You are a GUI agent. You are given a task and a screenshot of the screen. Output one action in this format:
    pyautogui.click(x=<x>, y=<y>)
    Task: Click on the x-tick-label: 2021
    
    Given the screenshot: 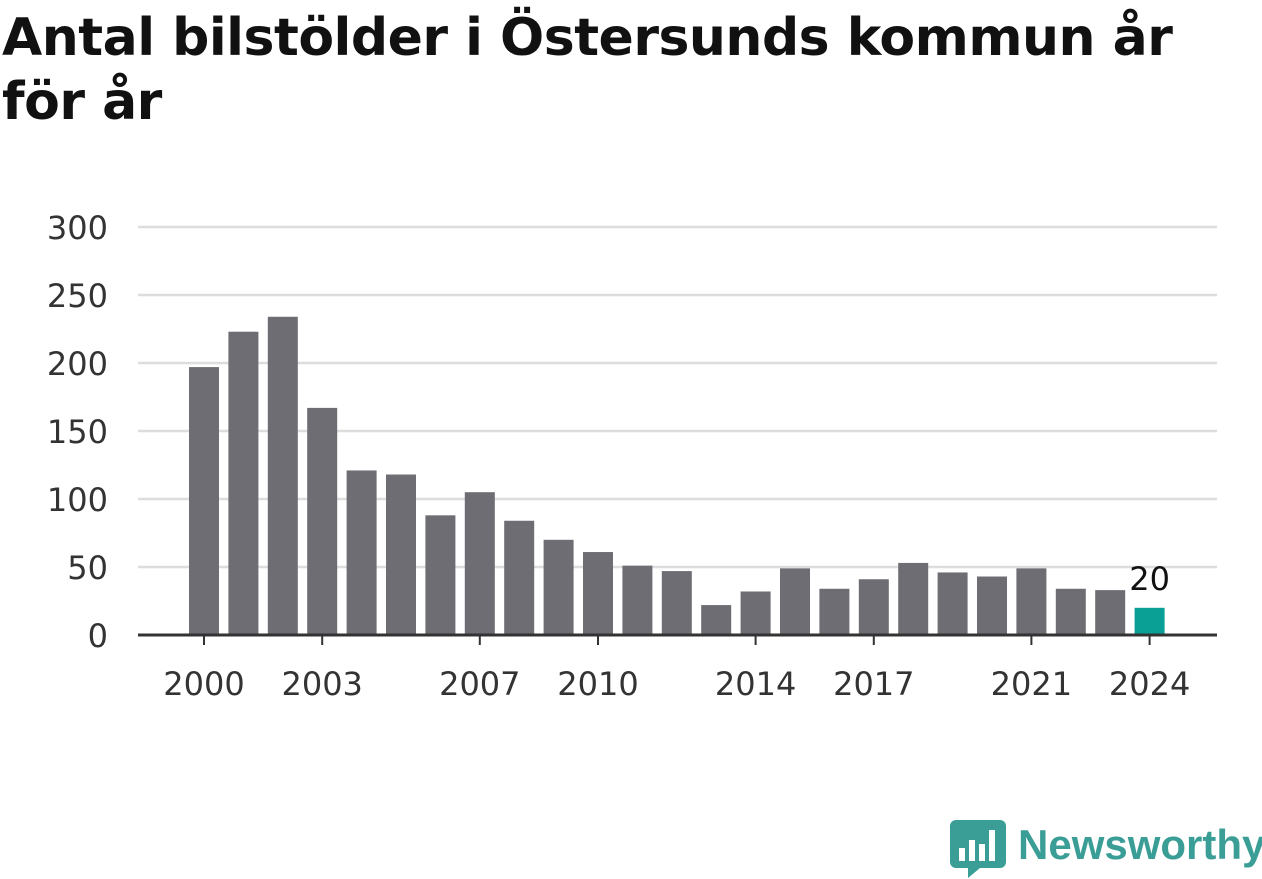 What is the action you would take?
    pyautogui.click(x=1031, y=684)
    